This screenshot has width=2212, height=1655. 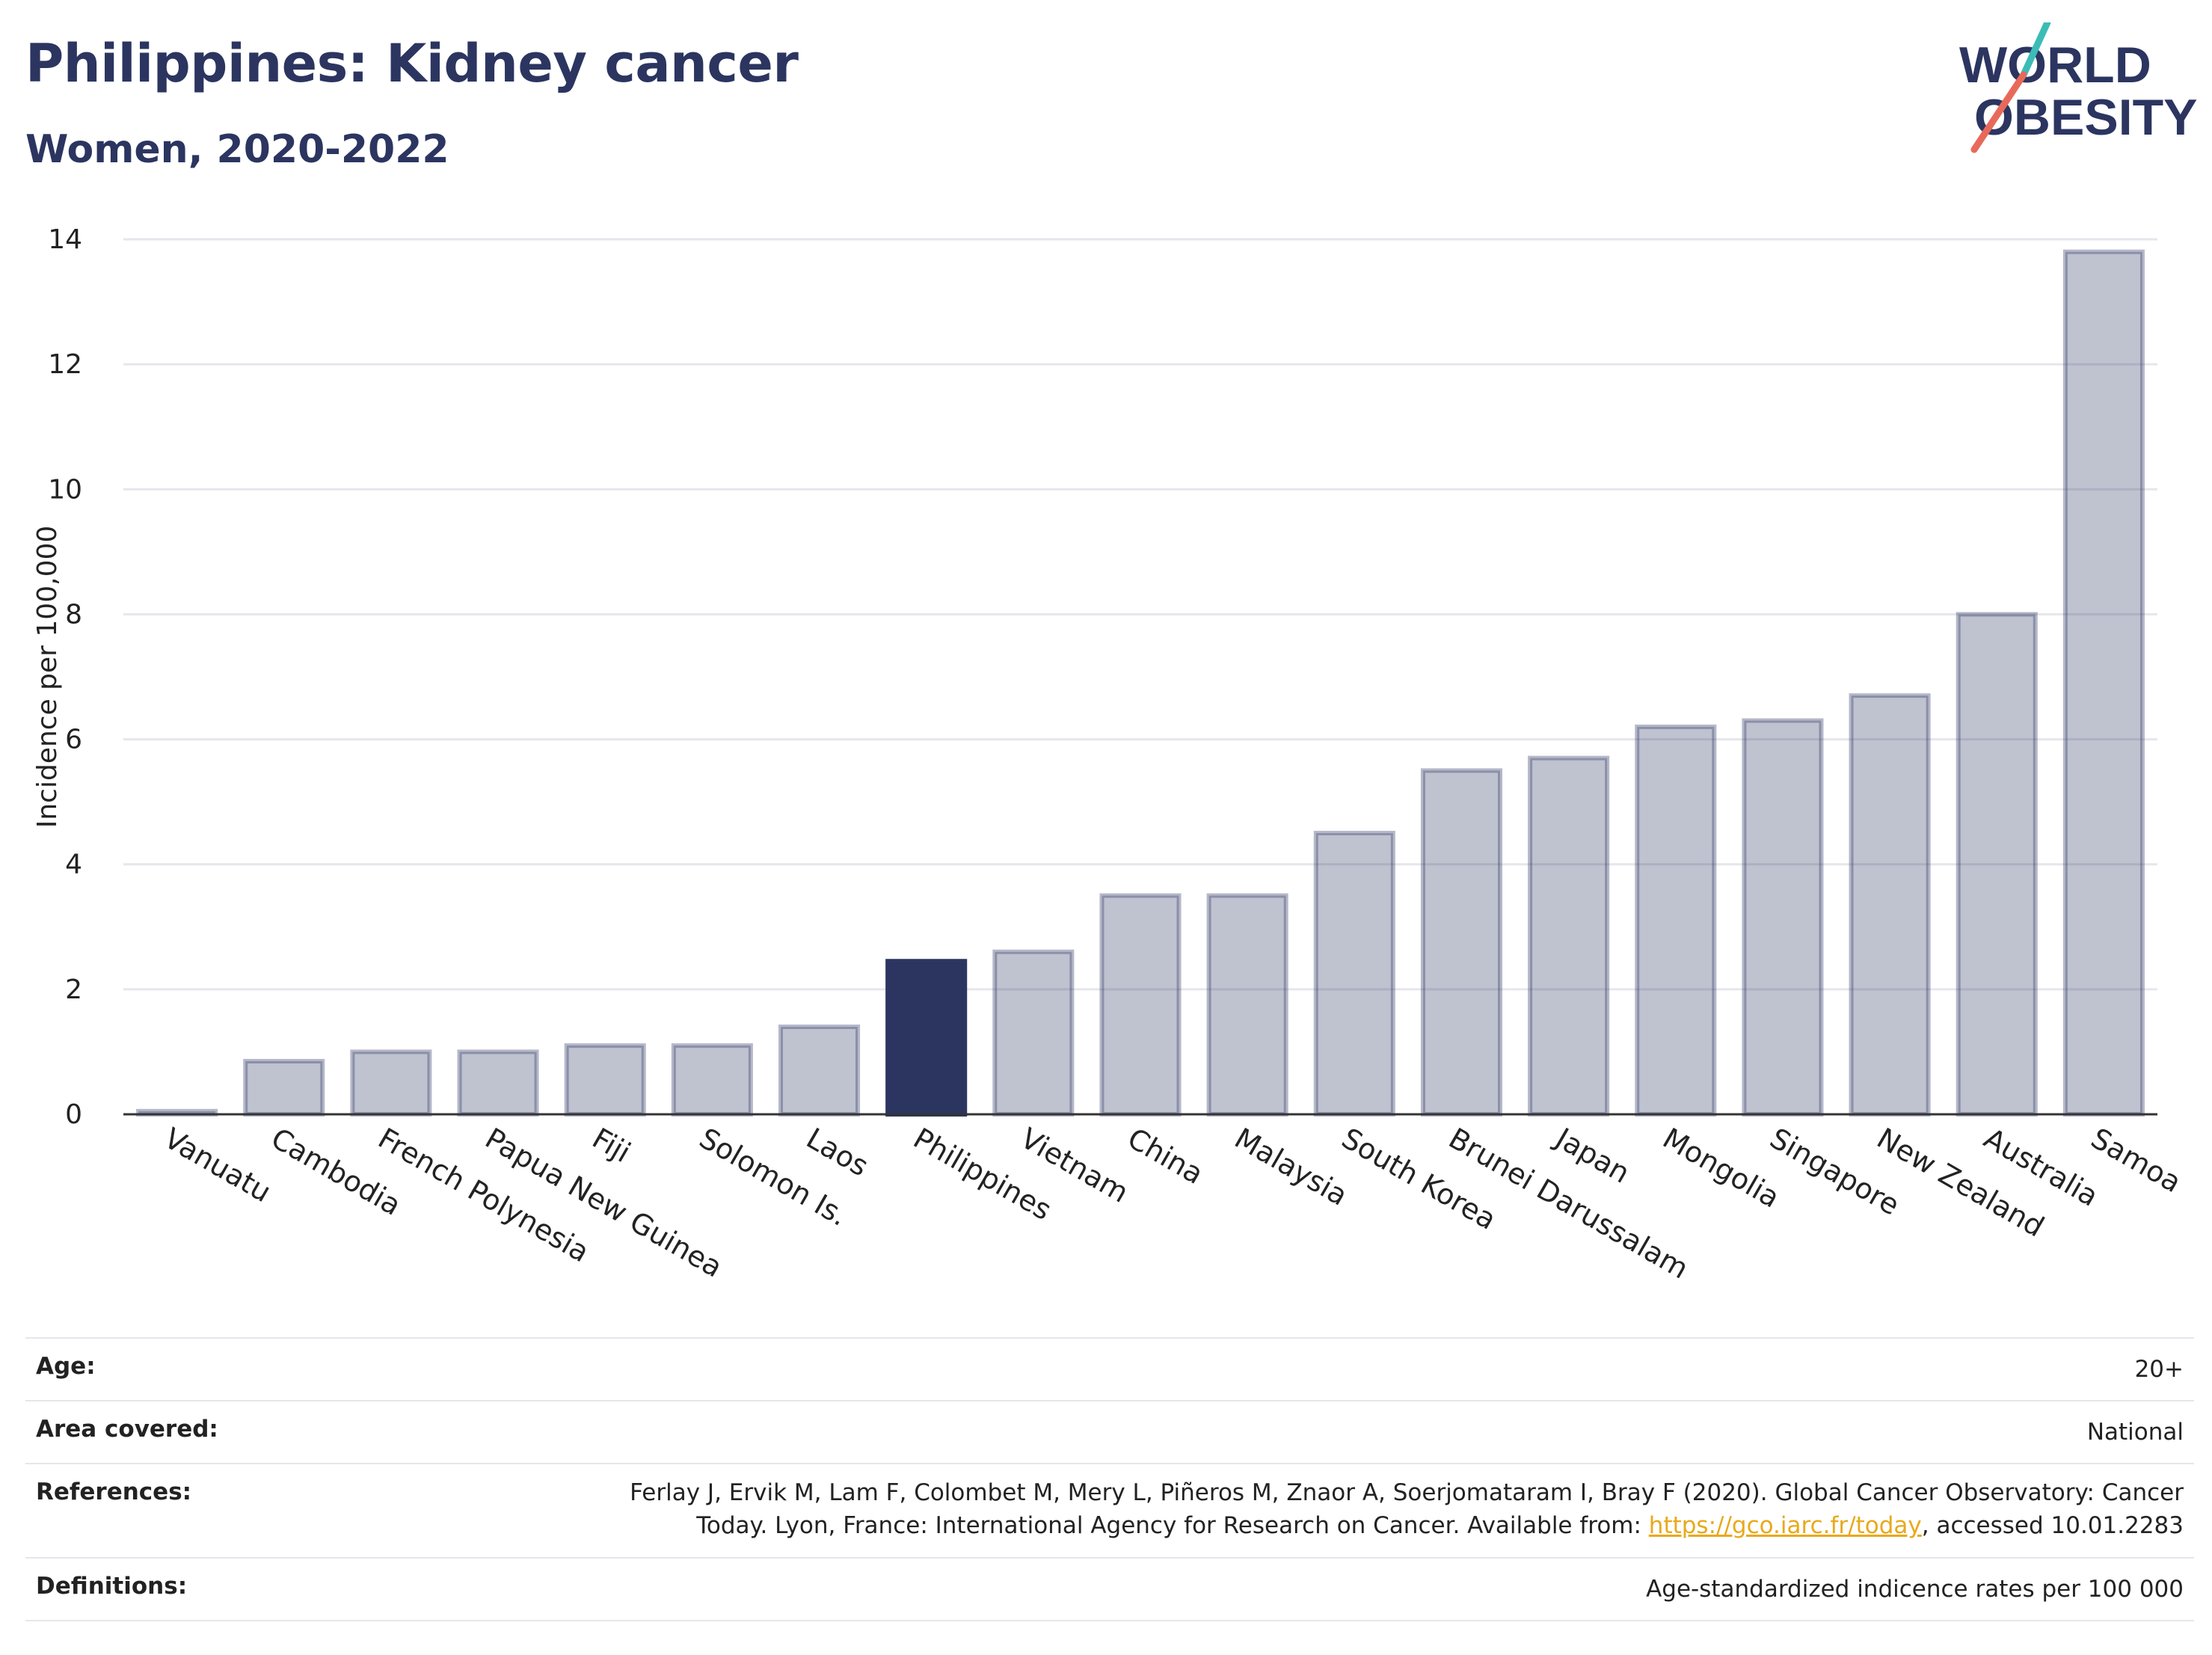 What do you see at coordinates (1109, 1431) in the screenshot?
I see `info-row-area: Area covered: National` at bounding box center [1109, 1431].